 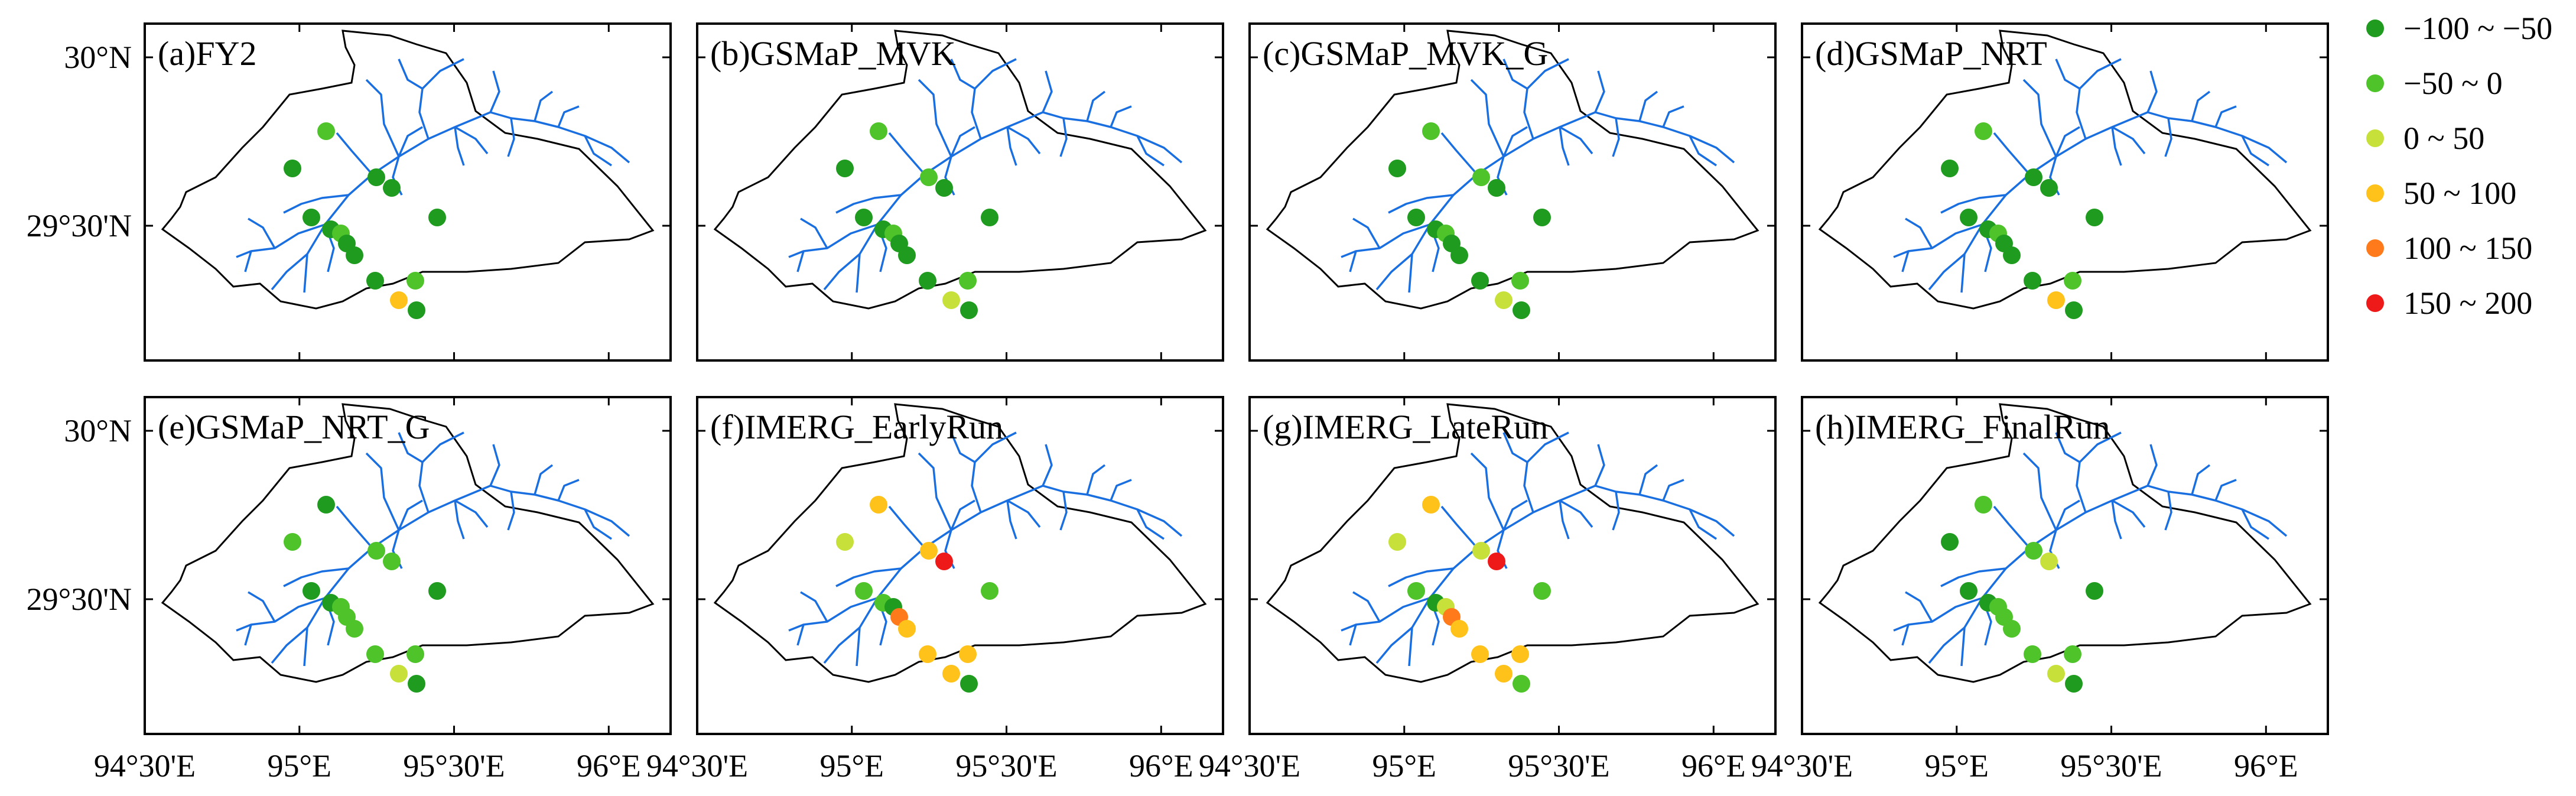 What do you see at coordinates (2467, 303) in the screenshot?
I see `legend-label: 150 ~ 200` at bounding box center [2467, 303].